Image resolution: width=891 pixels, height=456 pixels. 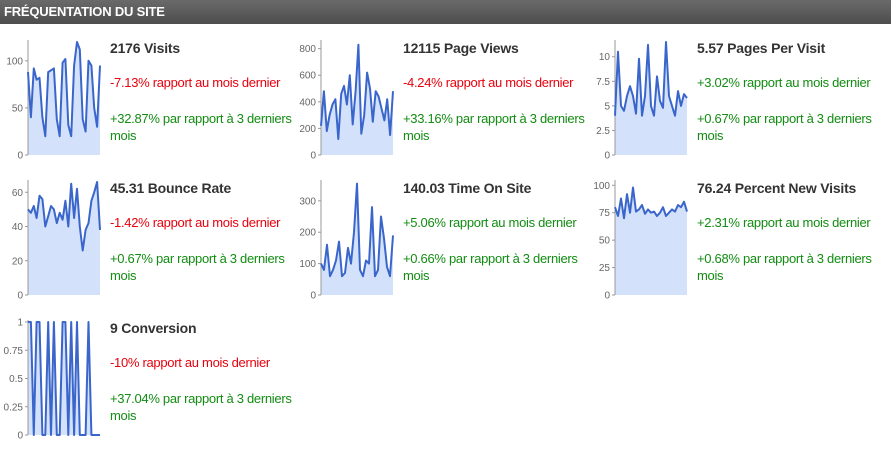 What do you see at coordinates (14, 407) in the screenshot?
I see `y-tick-label: 0.25` at bounding box center [14, 407].